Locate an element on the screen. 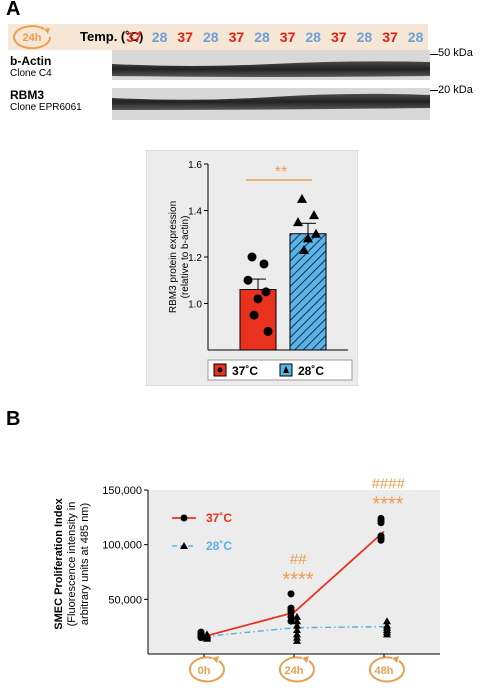 The width and height of the screenshot is (484, 695). kda-20-tick is located at coordinates (434, 90).